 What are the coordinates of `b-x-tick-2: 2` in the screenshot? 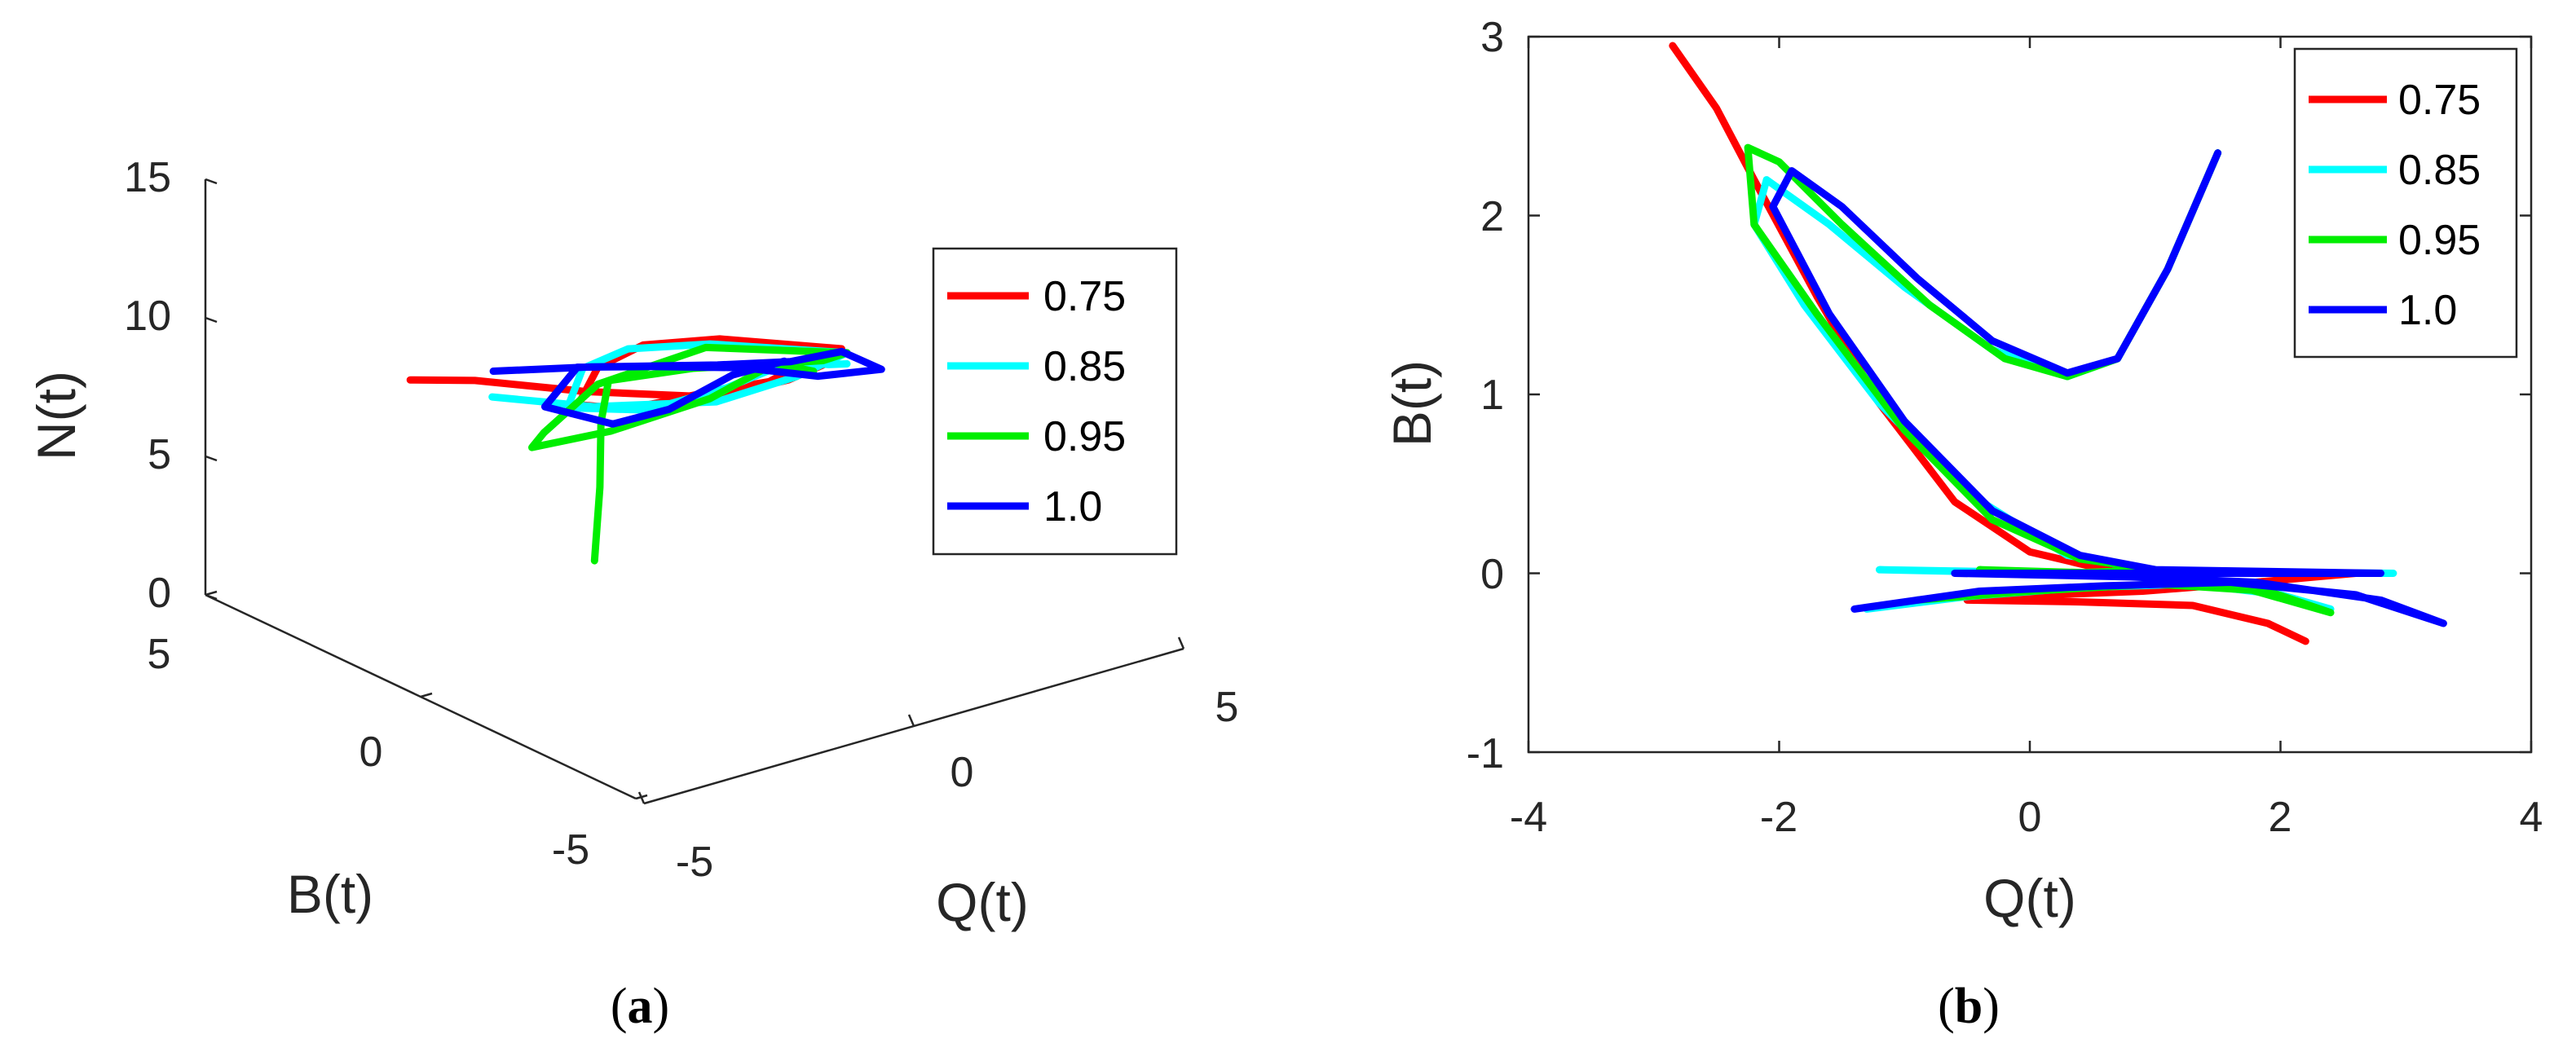 It's located at (2280, 817).